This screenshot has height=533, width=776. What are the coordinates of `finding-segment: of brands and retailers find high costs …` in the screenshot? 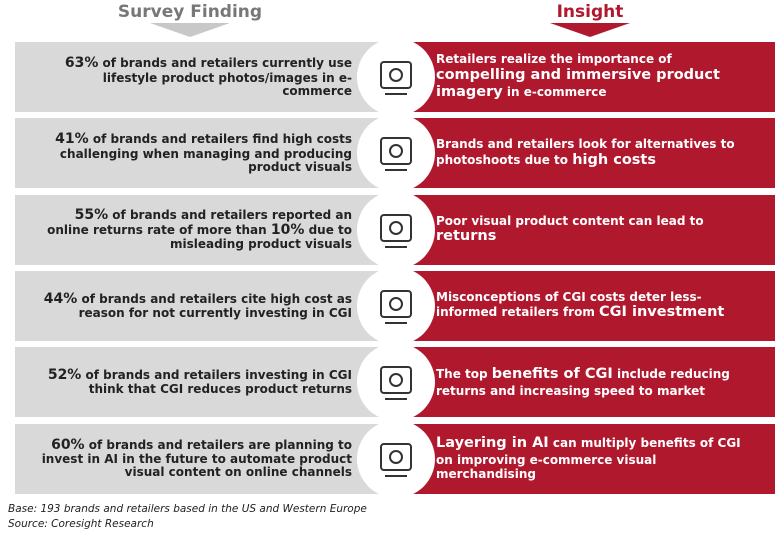 It's located at (205, 153).